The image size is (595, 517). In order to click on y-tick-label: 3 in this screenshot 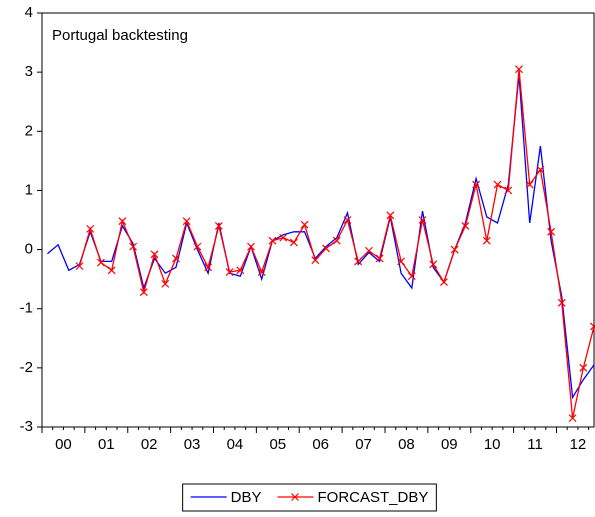, I will do `click(29, 71)`.